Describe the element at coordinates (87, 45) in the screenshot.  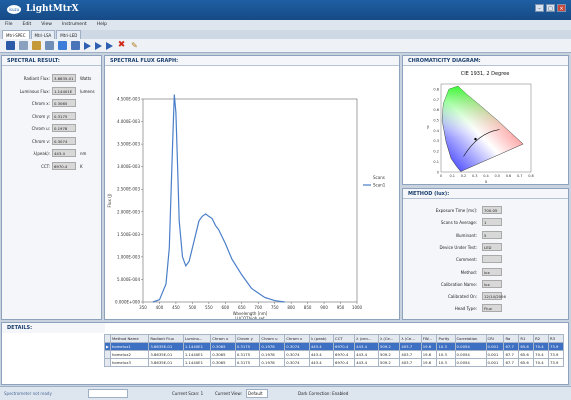
I see `play-icon` at that location.